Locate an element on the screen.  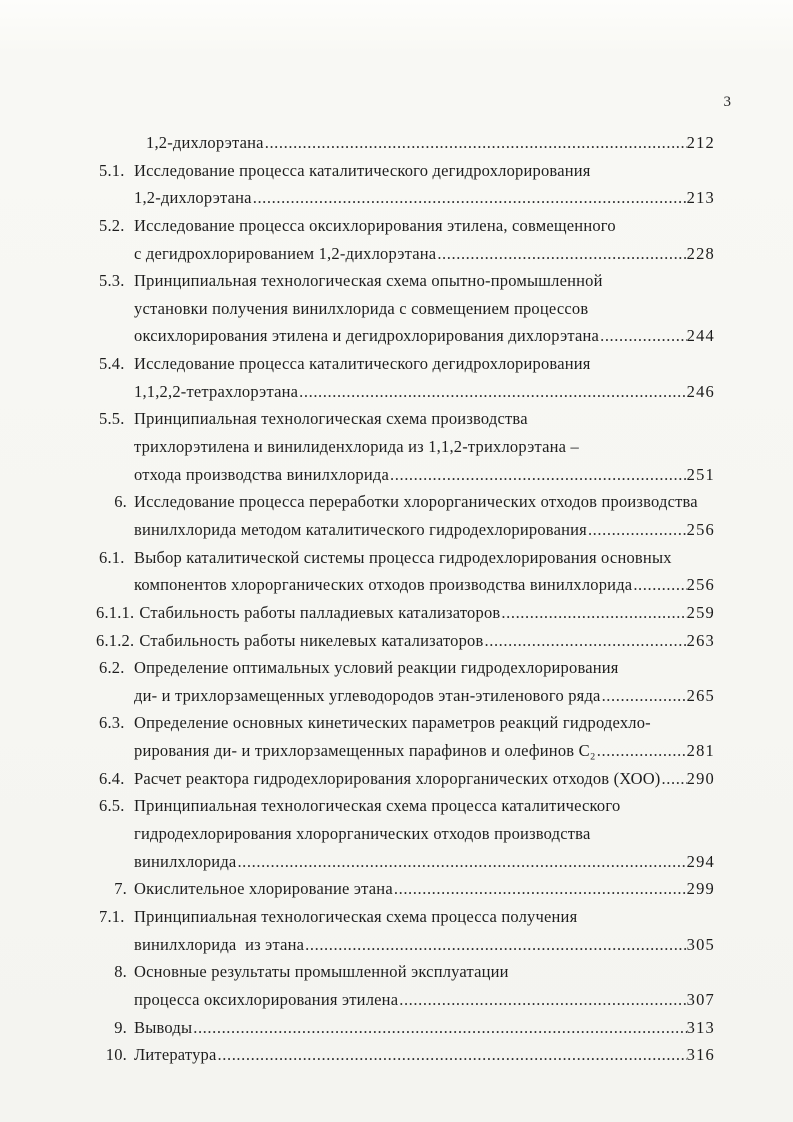
toc-entry-number: 7.1. is located at coordinates (112, 916).